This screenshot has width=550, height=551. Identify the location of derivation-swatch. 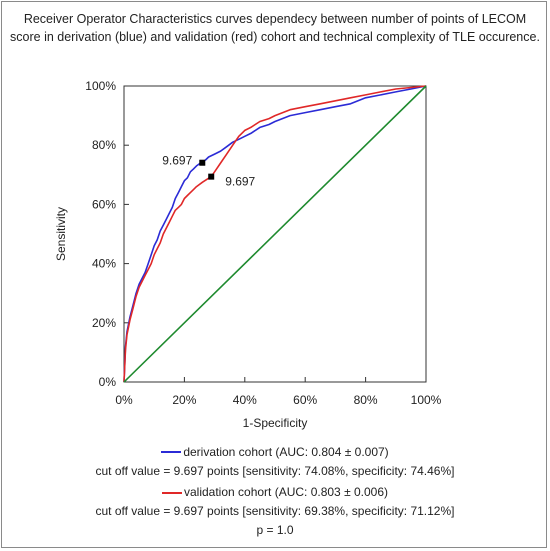
(171, 452).